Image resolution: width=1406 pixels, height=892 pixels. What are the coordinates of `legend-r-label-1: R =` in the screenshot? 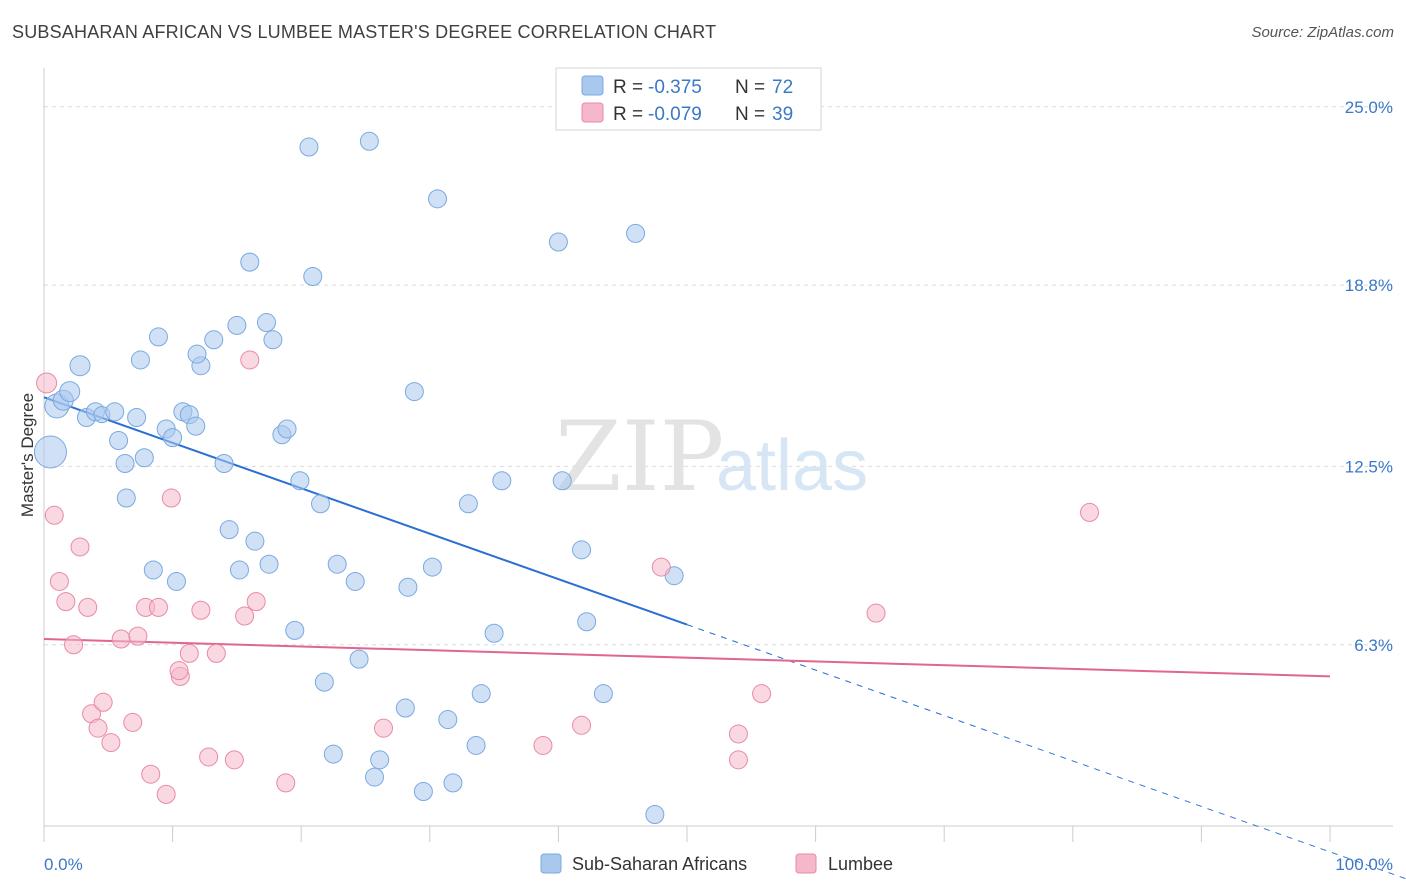 It's located at (628, 87).